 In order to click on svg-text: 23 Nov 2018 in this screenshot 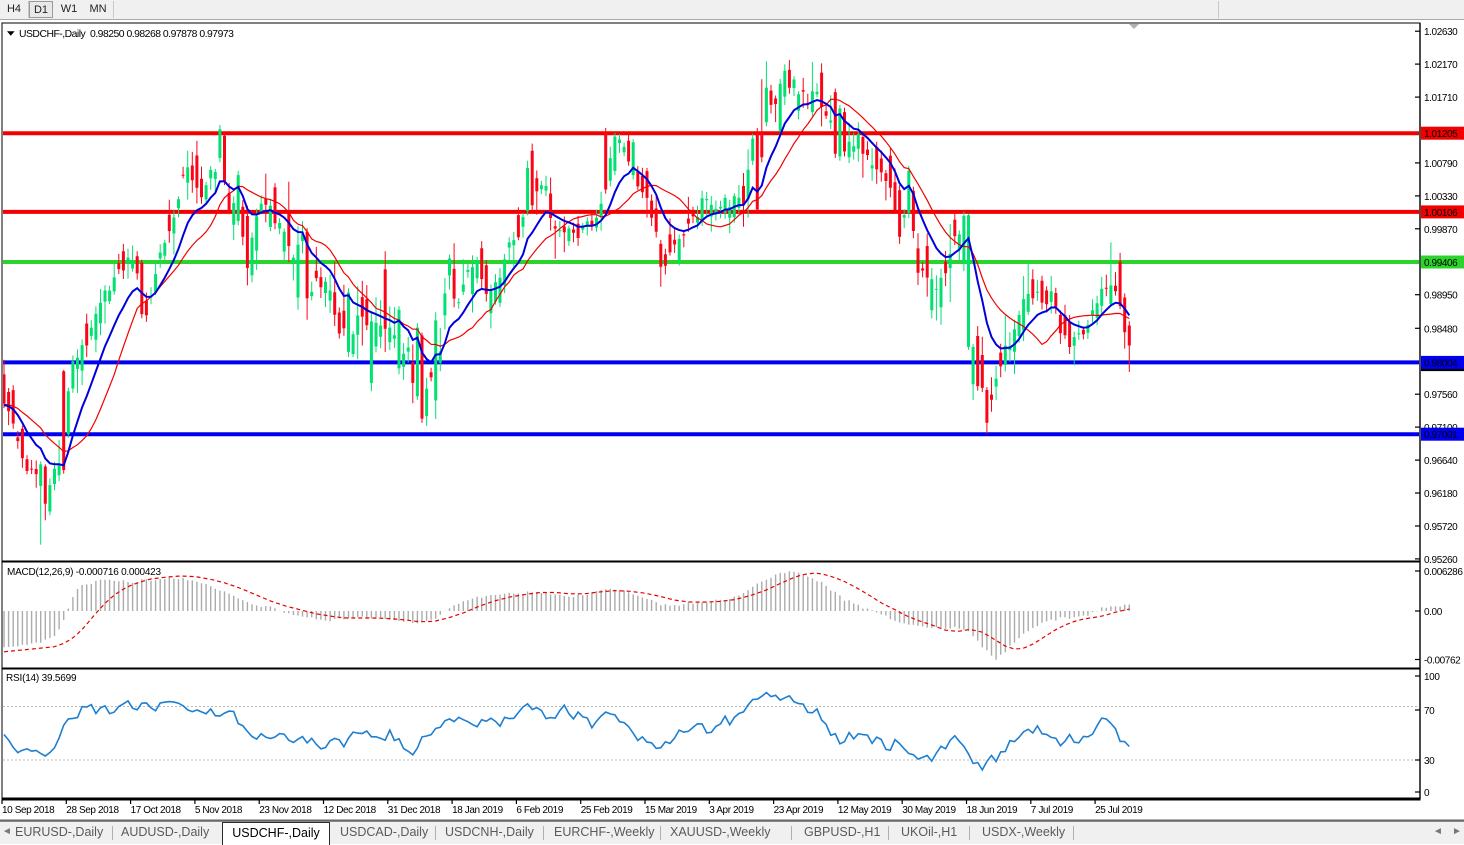, I will do `click(285, 810)`.